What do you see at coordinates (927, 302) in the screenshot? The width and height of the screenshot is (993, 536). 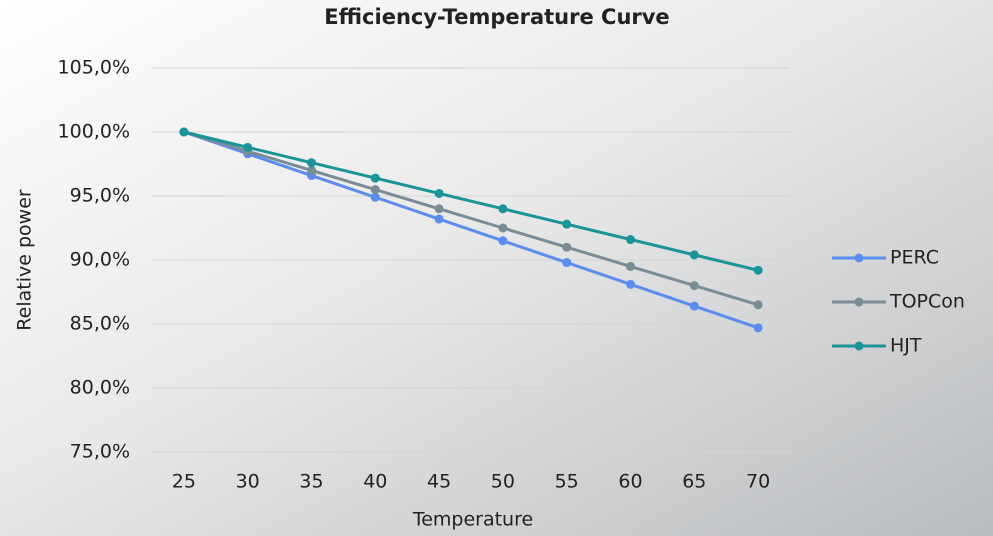 I see `legend-label: TOPCon` at bounding box center [927, 302].